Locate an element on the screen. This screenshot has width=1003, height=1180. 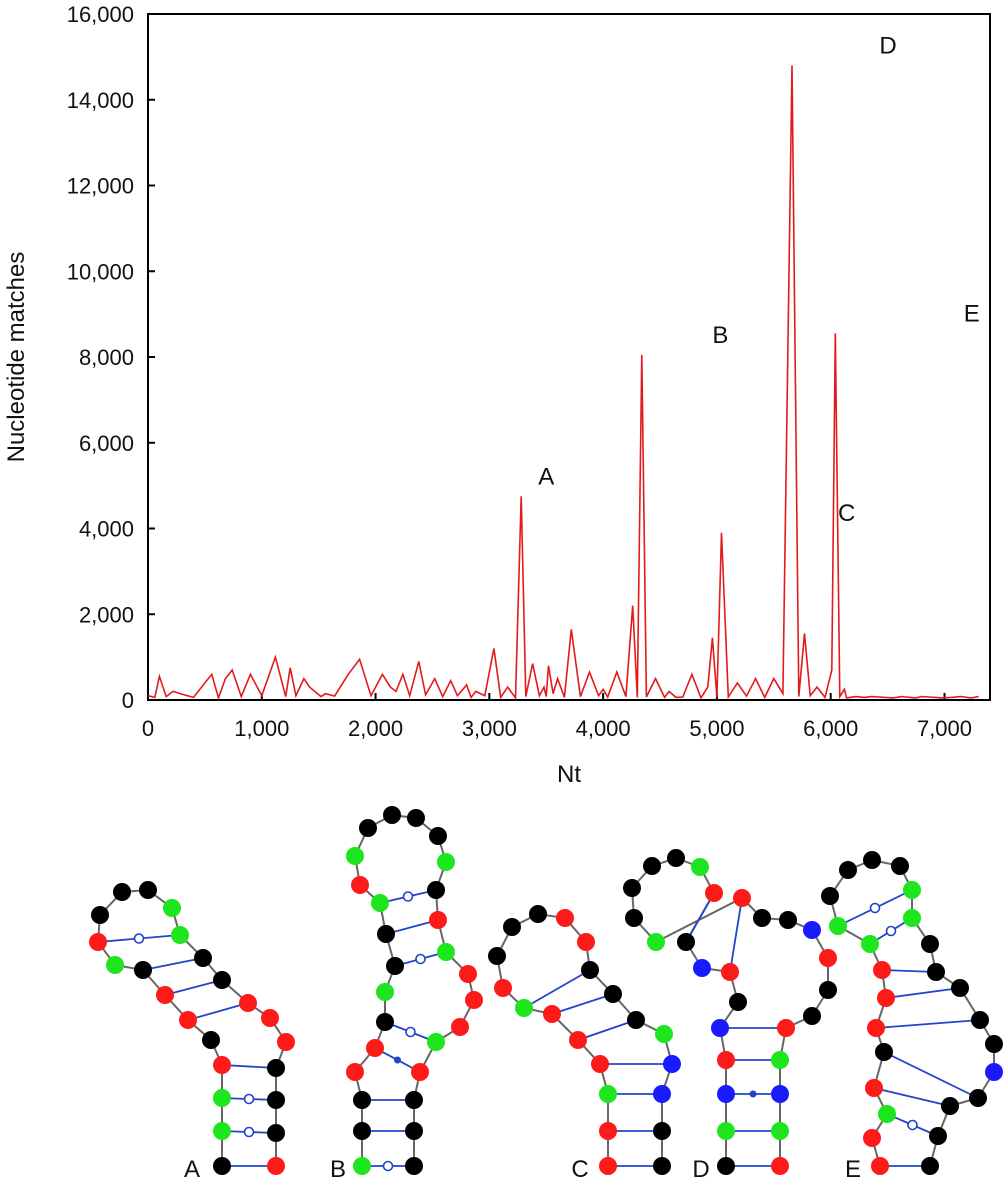
x-axis-ticks: 0 1,000 2,000 3,000 4,000 5,000 6,000 7,000 is located at coordinates (557, 717).